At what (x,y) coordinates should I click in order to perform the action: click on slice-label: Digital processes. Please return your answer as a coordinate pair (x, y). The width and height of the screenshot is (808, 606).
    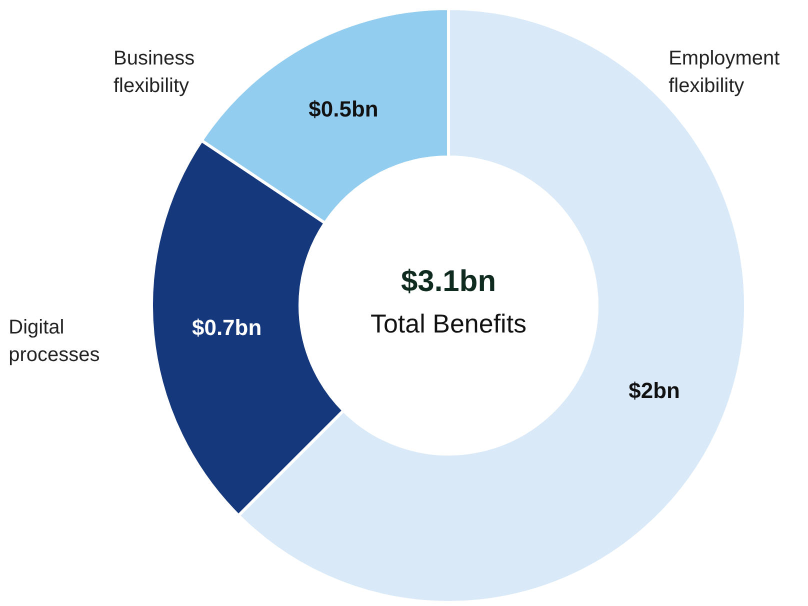
    Looking at the image, I should click on (54, 341).